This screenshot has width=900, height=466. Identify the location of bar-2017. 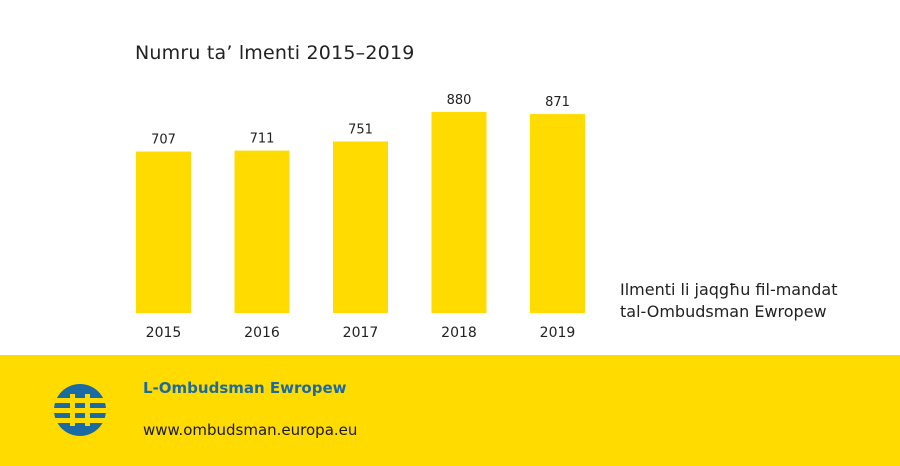
(360, 227).